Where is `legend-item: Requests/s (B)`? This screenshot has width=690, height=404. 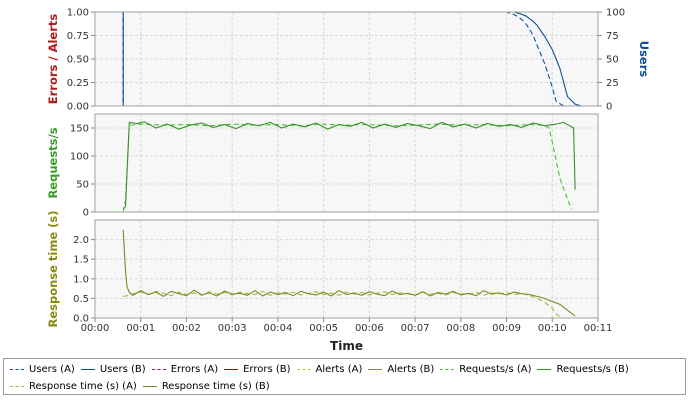
legend-item: Requests/s (B) is located at coordinates (583, 369).